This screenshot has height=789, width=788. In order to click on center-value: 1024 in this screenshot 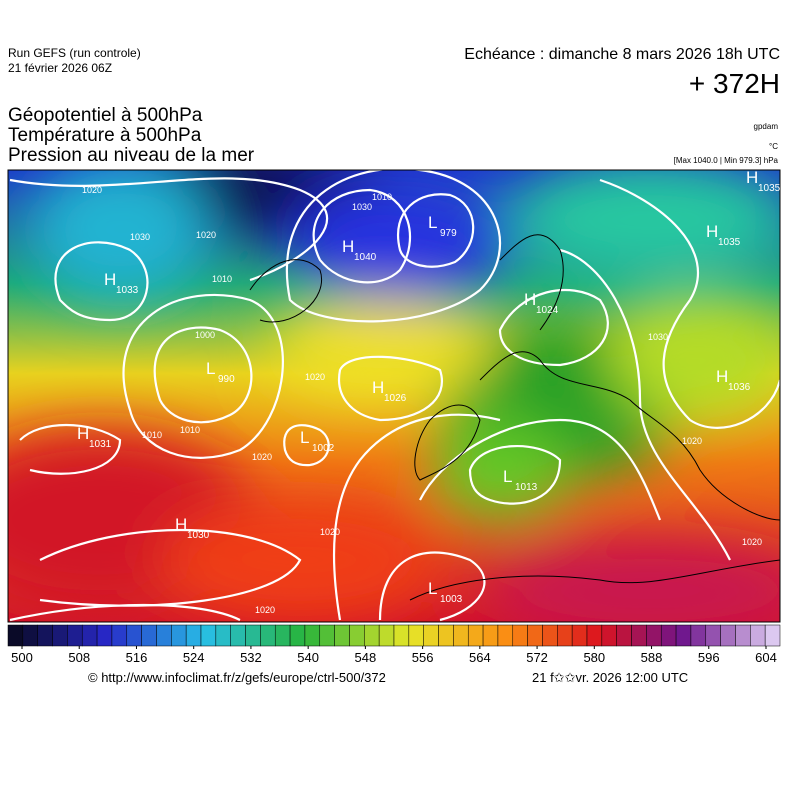, I will do `click(547, 310)`.